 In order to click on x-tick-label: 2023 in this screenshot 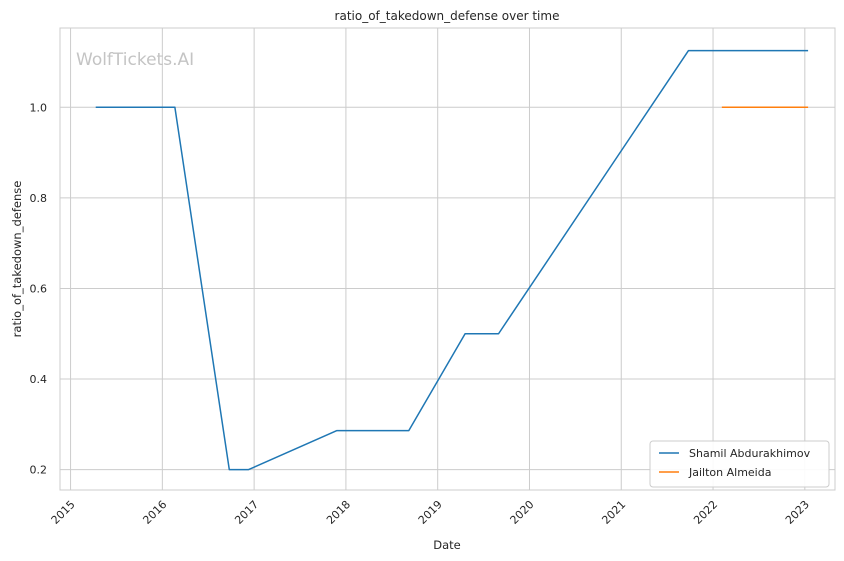, I will do `click(797, 512)`.